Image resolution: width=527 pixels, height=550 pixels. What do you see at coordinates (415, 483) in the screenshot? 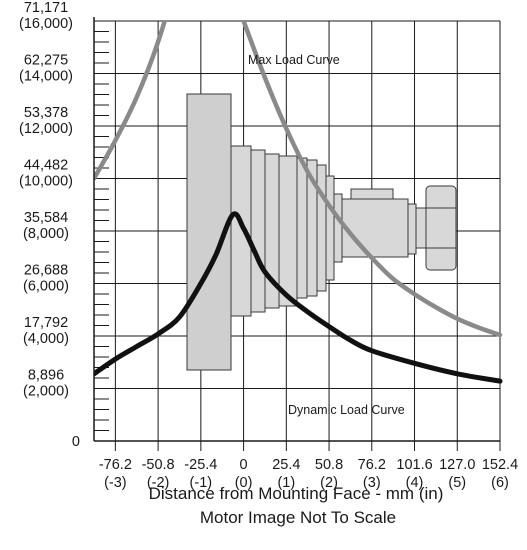
I see `x-tick-sublabel: (4)` at bounding box center [415, 483].